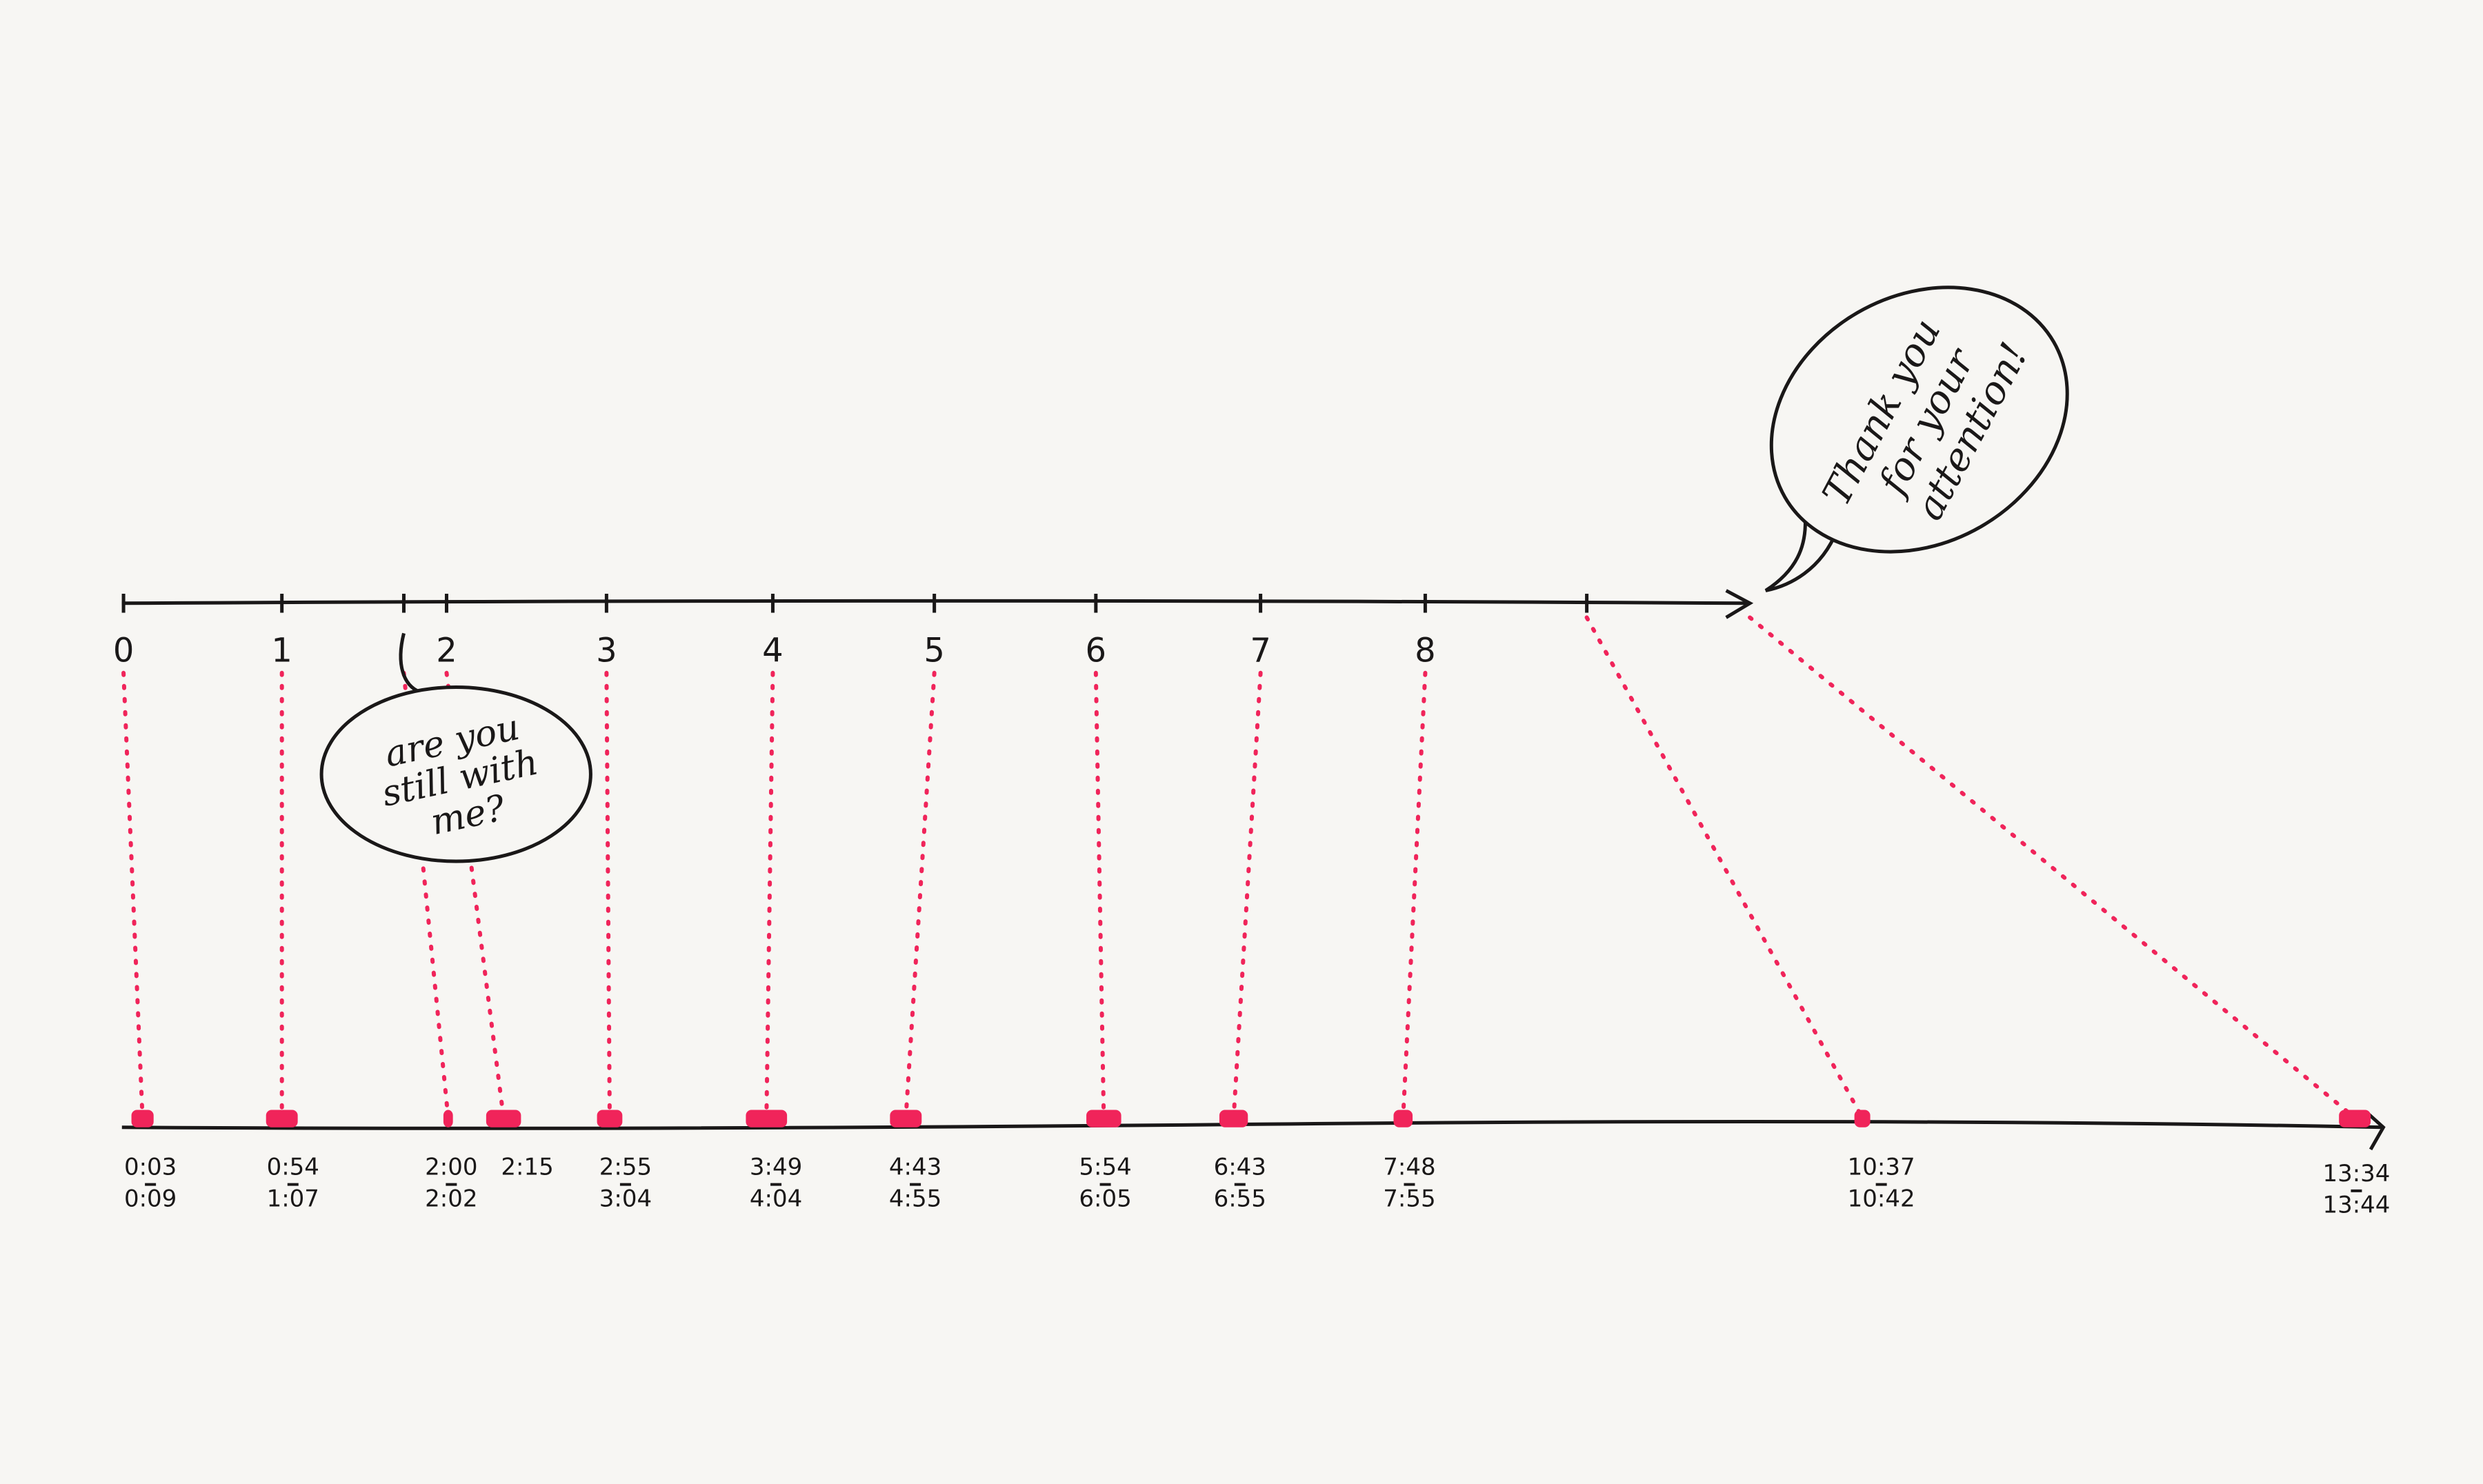 The height and width of the screenshot is (1484, 2483). What do you see at coordinates (451, 1167) in the screenshot?
I see `time-label-start: 2:00` at bounding box center [451, 1167].